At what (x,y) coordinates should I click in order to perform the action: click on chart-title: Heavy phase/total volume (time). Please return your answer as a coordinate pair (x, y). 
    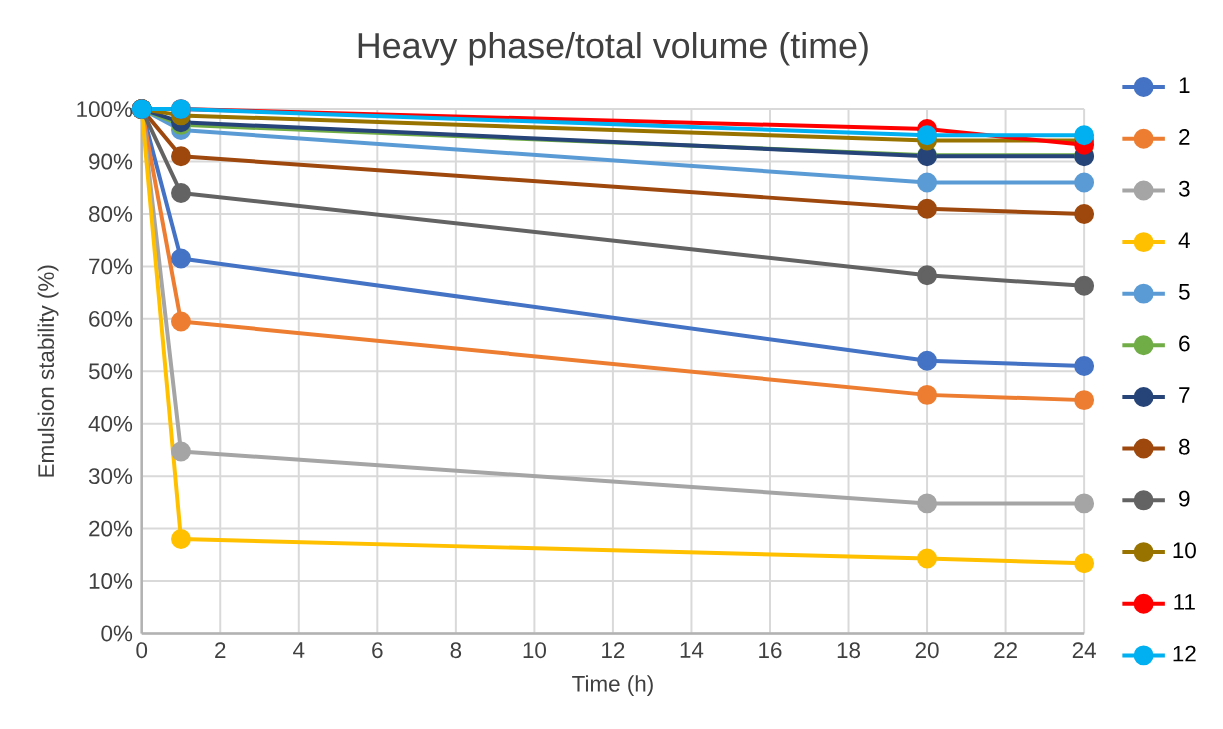
    Looking at the image, I should click on (613, 48).